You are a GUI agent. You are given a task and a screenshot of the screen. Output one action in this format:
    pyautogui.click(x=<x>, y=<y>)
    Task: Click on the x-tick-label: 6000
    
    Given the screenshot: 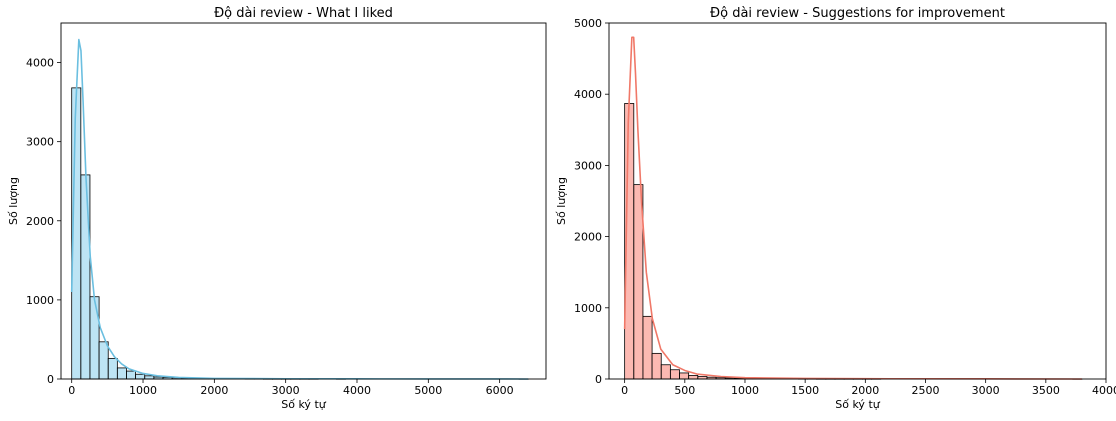 What is the action you would take?
    pyautogui.click(x=500, y=390)
    